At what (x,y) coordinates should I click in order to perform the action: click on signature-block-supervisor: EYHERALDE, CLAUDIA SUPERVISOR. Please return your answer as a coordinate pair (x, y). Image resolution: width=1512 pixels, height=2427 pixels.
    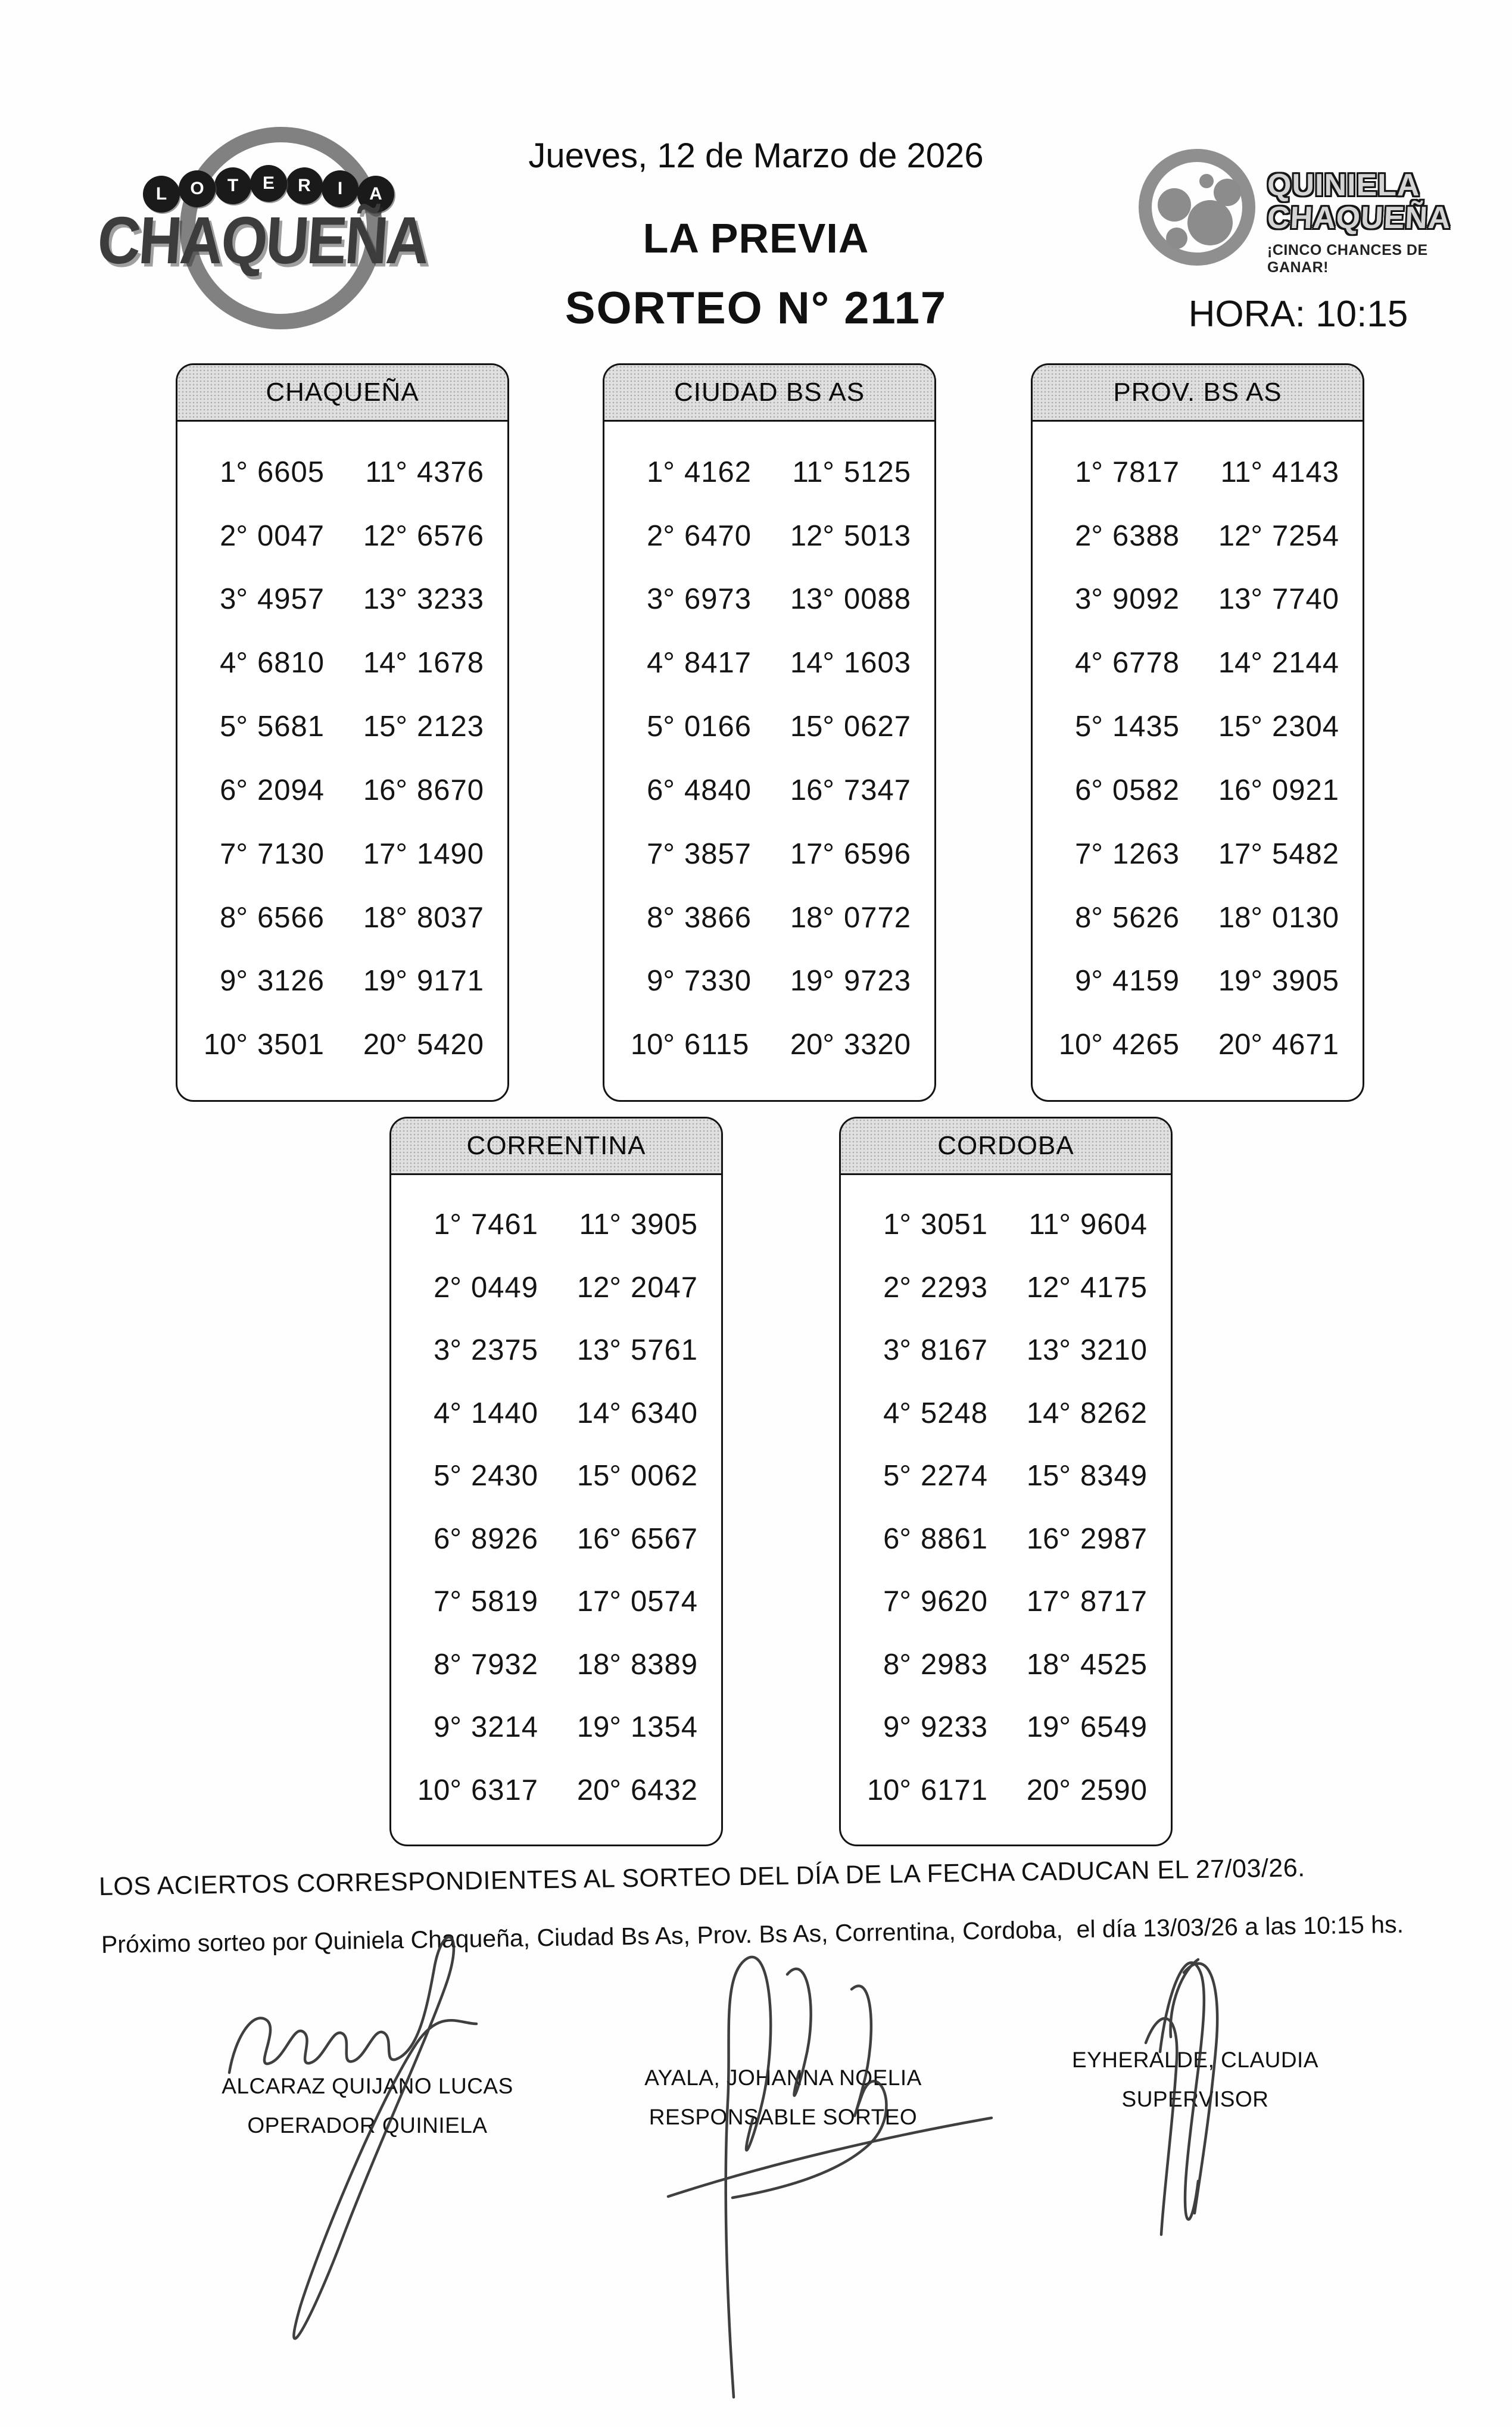
    Looking at the image, I should click on (1195, 2080).